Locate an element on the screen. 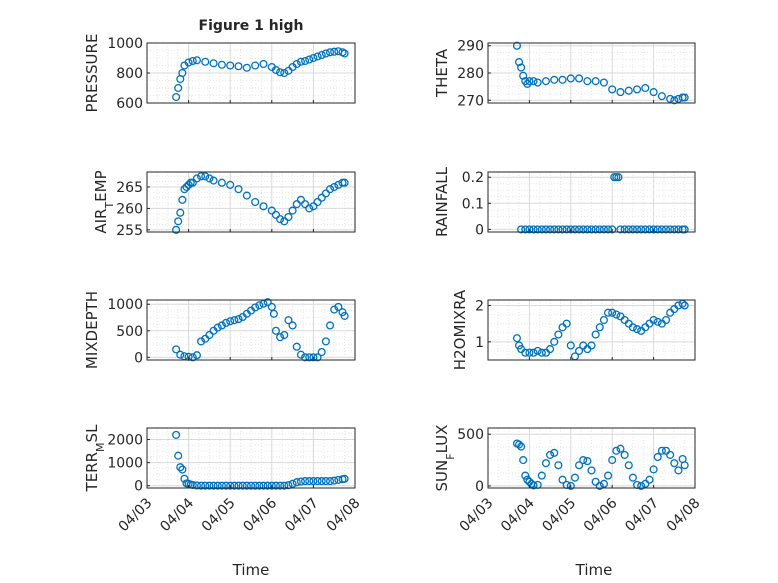  y-tick-label: 800 is located at coordinates (129, 74).